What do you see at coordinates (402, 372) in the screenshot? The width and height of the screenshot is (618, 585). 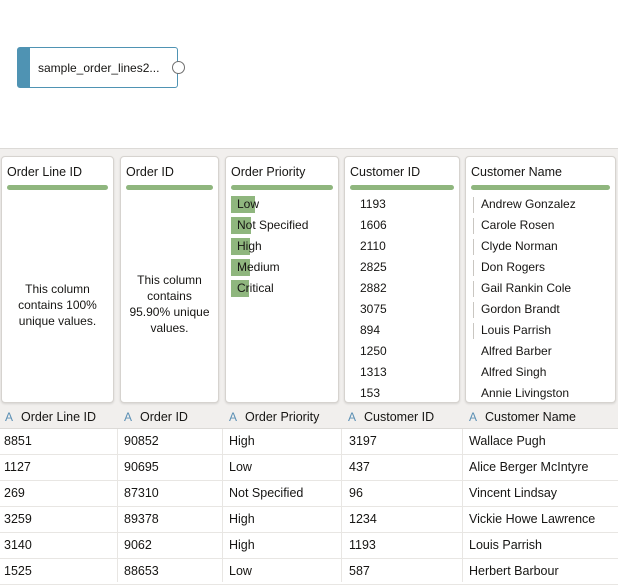 I see `value-item: 1313` at bounding box center [402, 372].